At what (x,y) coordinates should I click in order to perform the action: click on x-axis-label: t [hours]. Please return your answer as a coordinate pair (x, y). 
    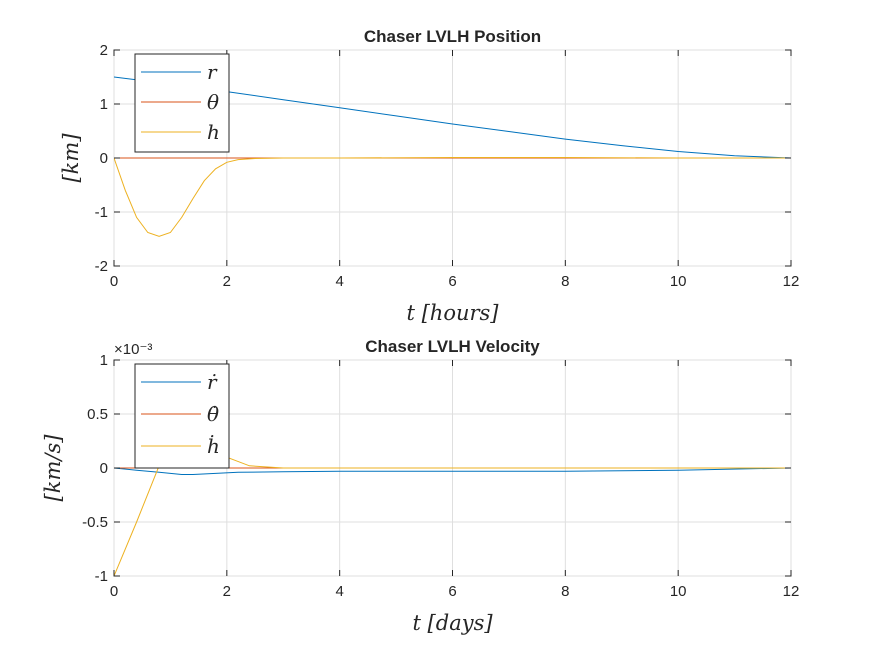
    Looking at the image, I should click on (452, 313).